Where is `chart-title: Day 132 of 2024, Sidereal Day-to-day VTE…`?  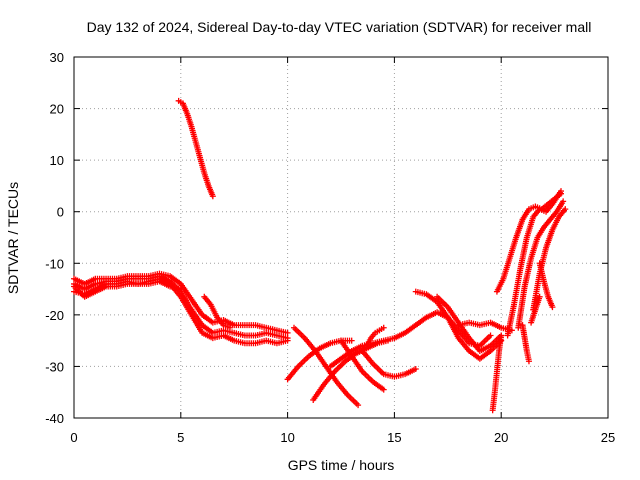 chart-title: Day 132 of 2024, Sidereal Day-to-day VTE… is located at coordinates (339, 27).